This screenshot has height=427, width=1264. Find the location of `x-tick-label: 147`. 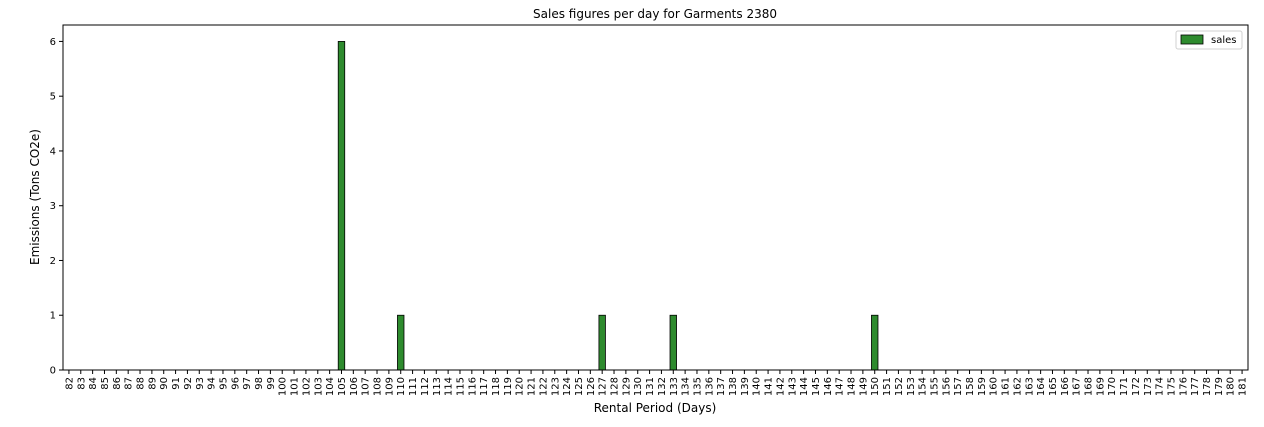

x-tick-label: 147 is located at coordinates (840, 386).